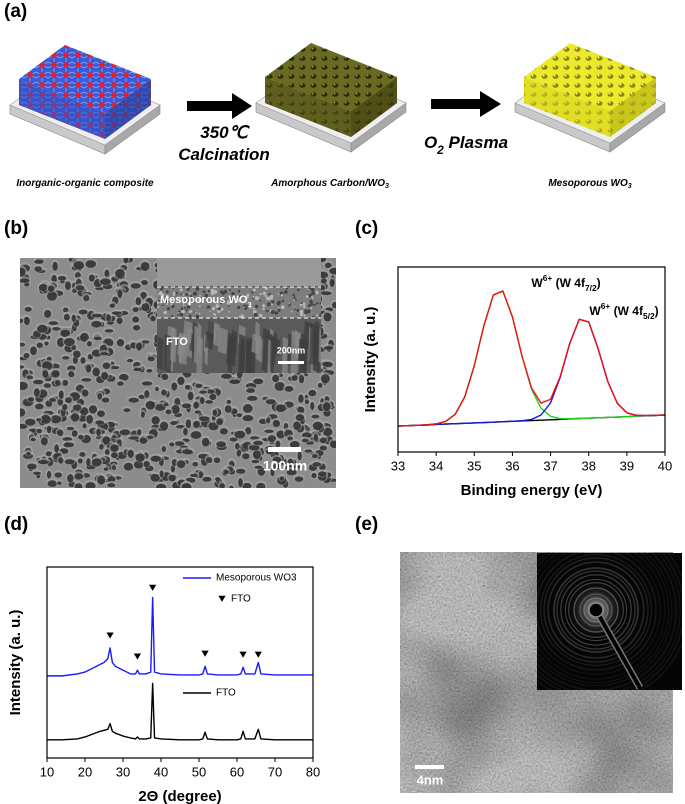 This screenshot has height=804, width=685. What do you see at coordinates (370, 360) in the screenshot?
I see `y-axis-label: Intensity (a. u.)` at bounding box center [370, 360].